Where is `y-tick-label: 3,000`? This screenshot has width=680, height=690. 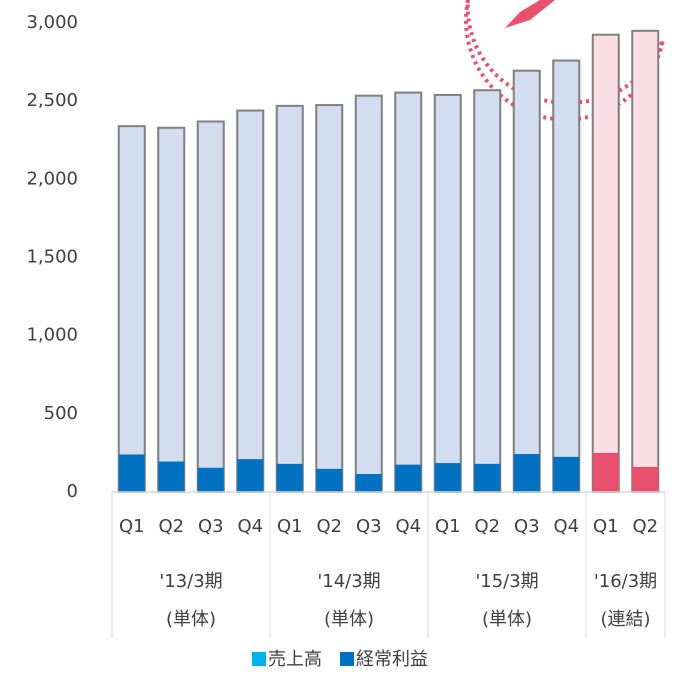
y-tick-label: 3,000 is located at coordinates (52, 22).